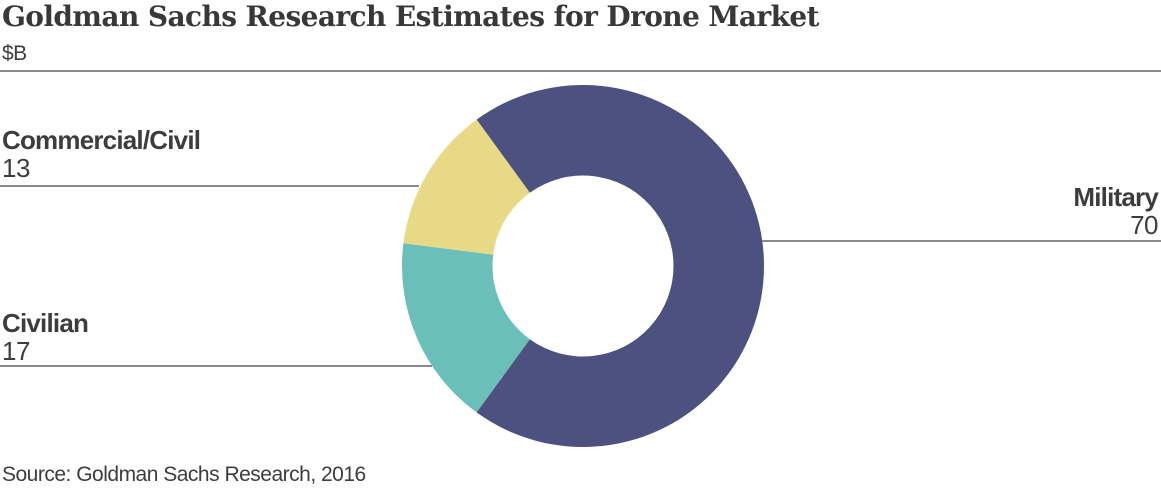  I want to click on callout-military: Military 70, so click(1115, 211).